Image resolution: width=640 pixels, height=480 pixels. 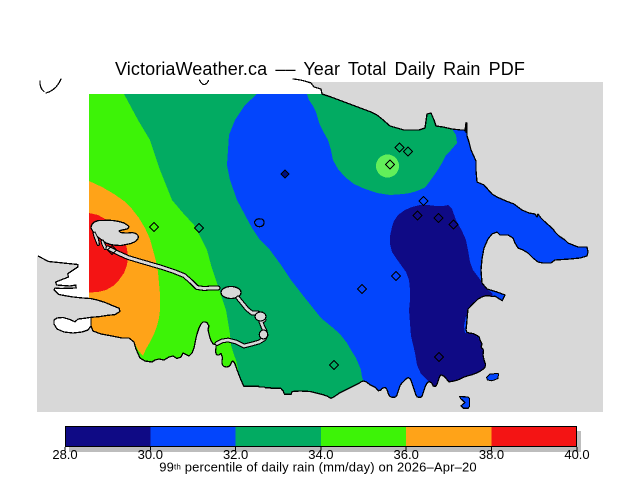 I want to click on svg-text: 32.0, so click(x=235, y=454).